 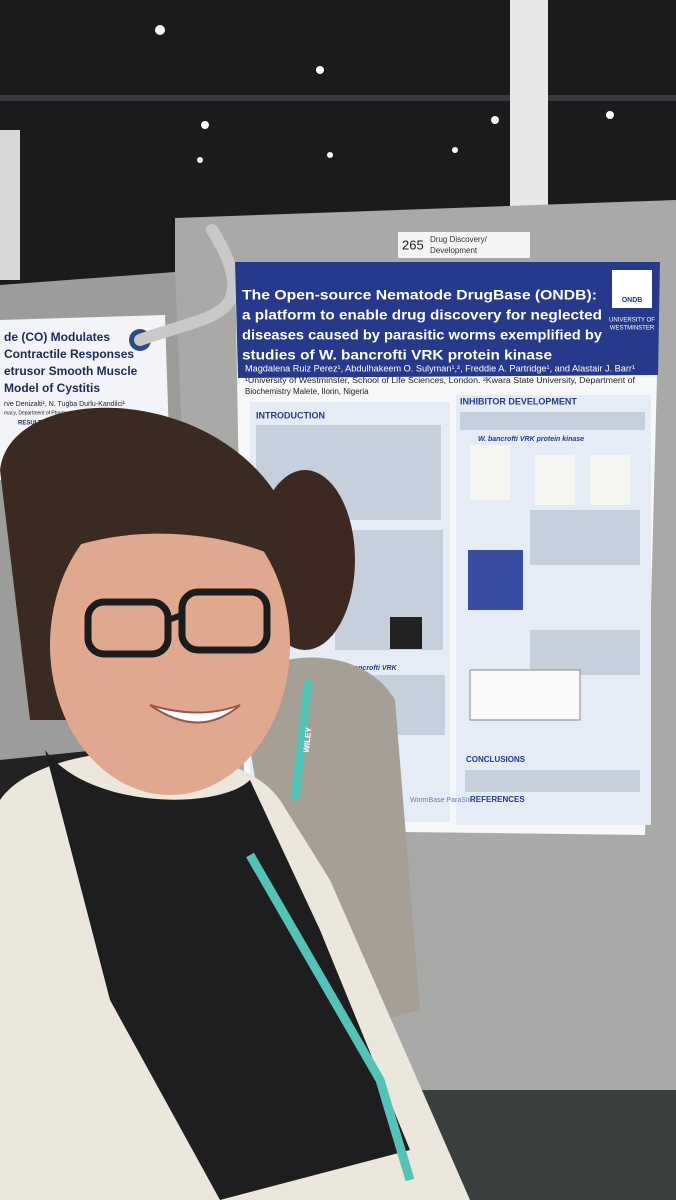 I want to click on poster-affiliation: Biochemistry Malete, Ilorin, Nigeria, so click(x=307, y=391).